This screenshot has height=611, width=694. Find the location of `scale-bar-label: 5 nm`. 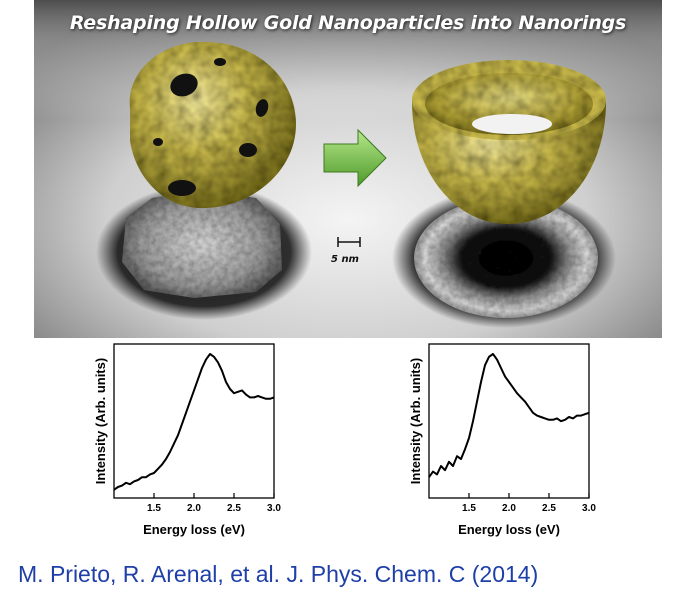

scale-bar-label: 5 nm is located at coordinates (345, 259).